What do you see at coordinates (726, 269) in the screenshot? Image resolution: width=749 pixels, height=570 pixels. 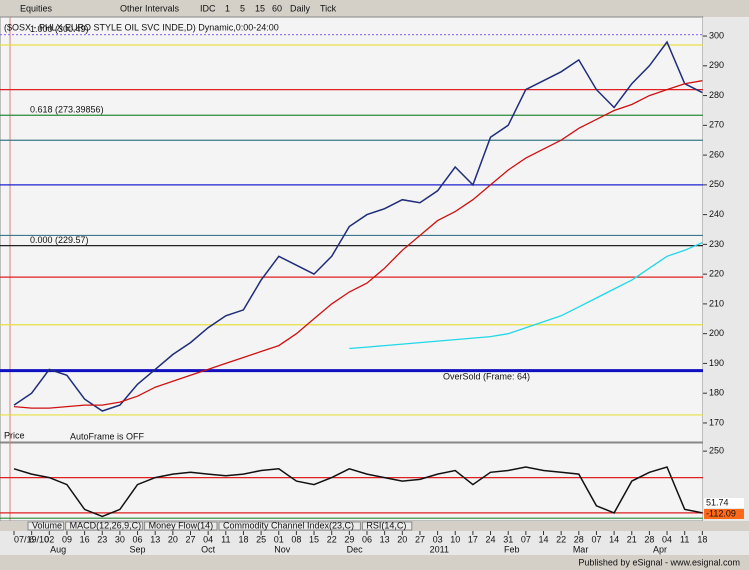 I see `price-axis` at bounding box center [726, 269].